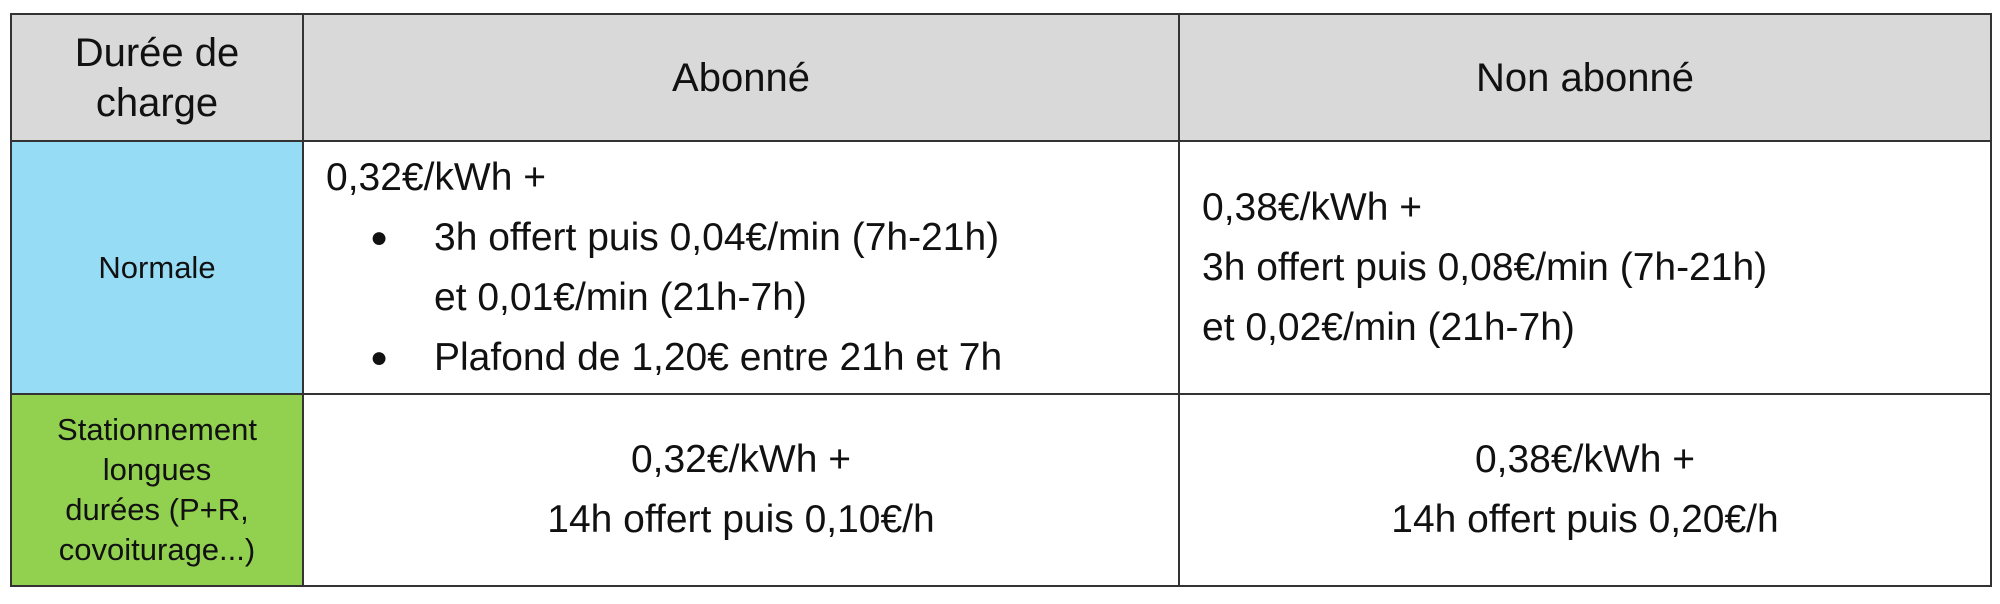  Describe the element at coordinates (741, 77) in the screenshot. I see `header-abonne: Abonné` at that location.